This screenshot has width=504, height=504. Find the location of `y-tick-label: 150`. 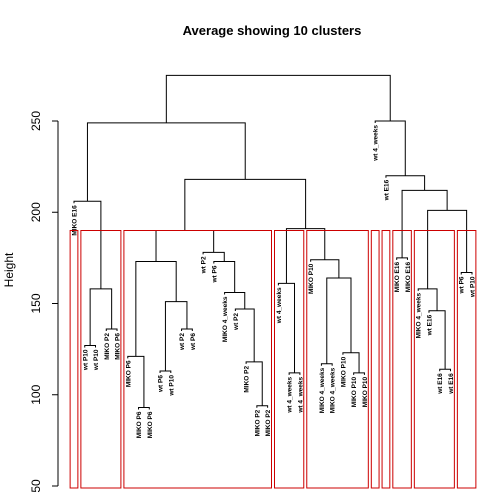

y-tick-label: 150 is located at coordinates (36, 303).